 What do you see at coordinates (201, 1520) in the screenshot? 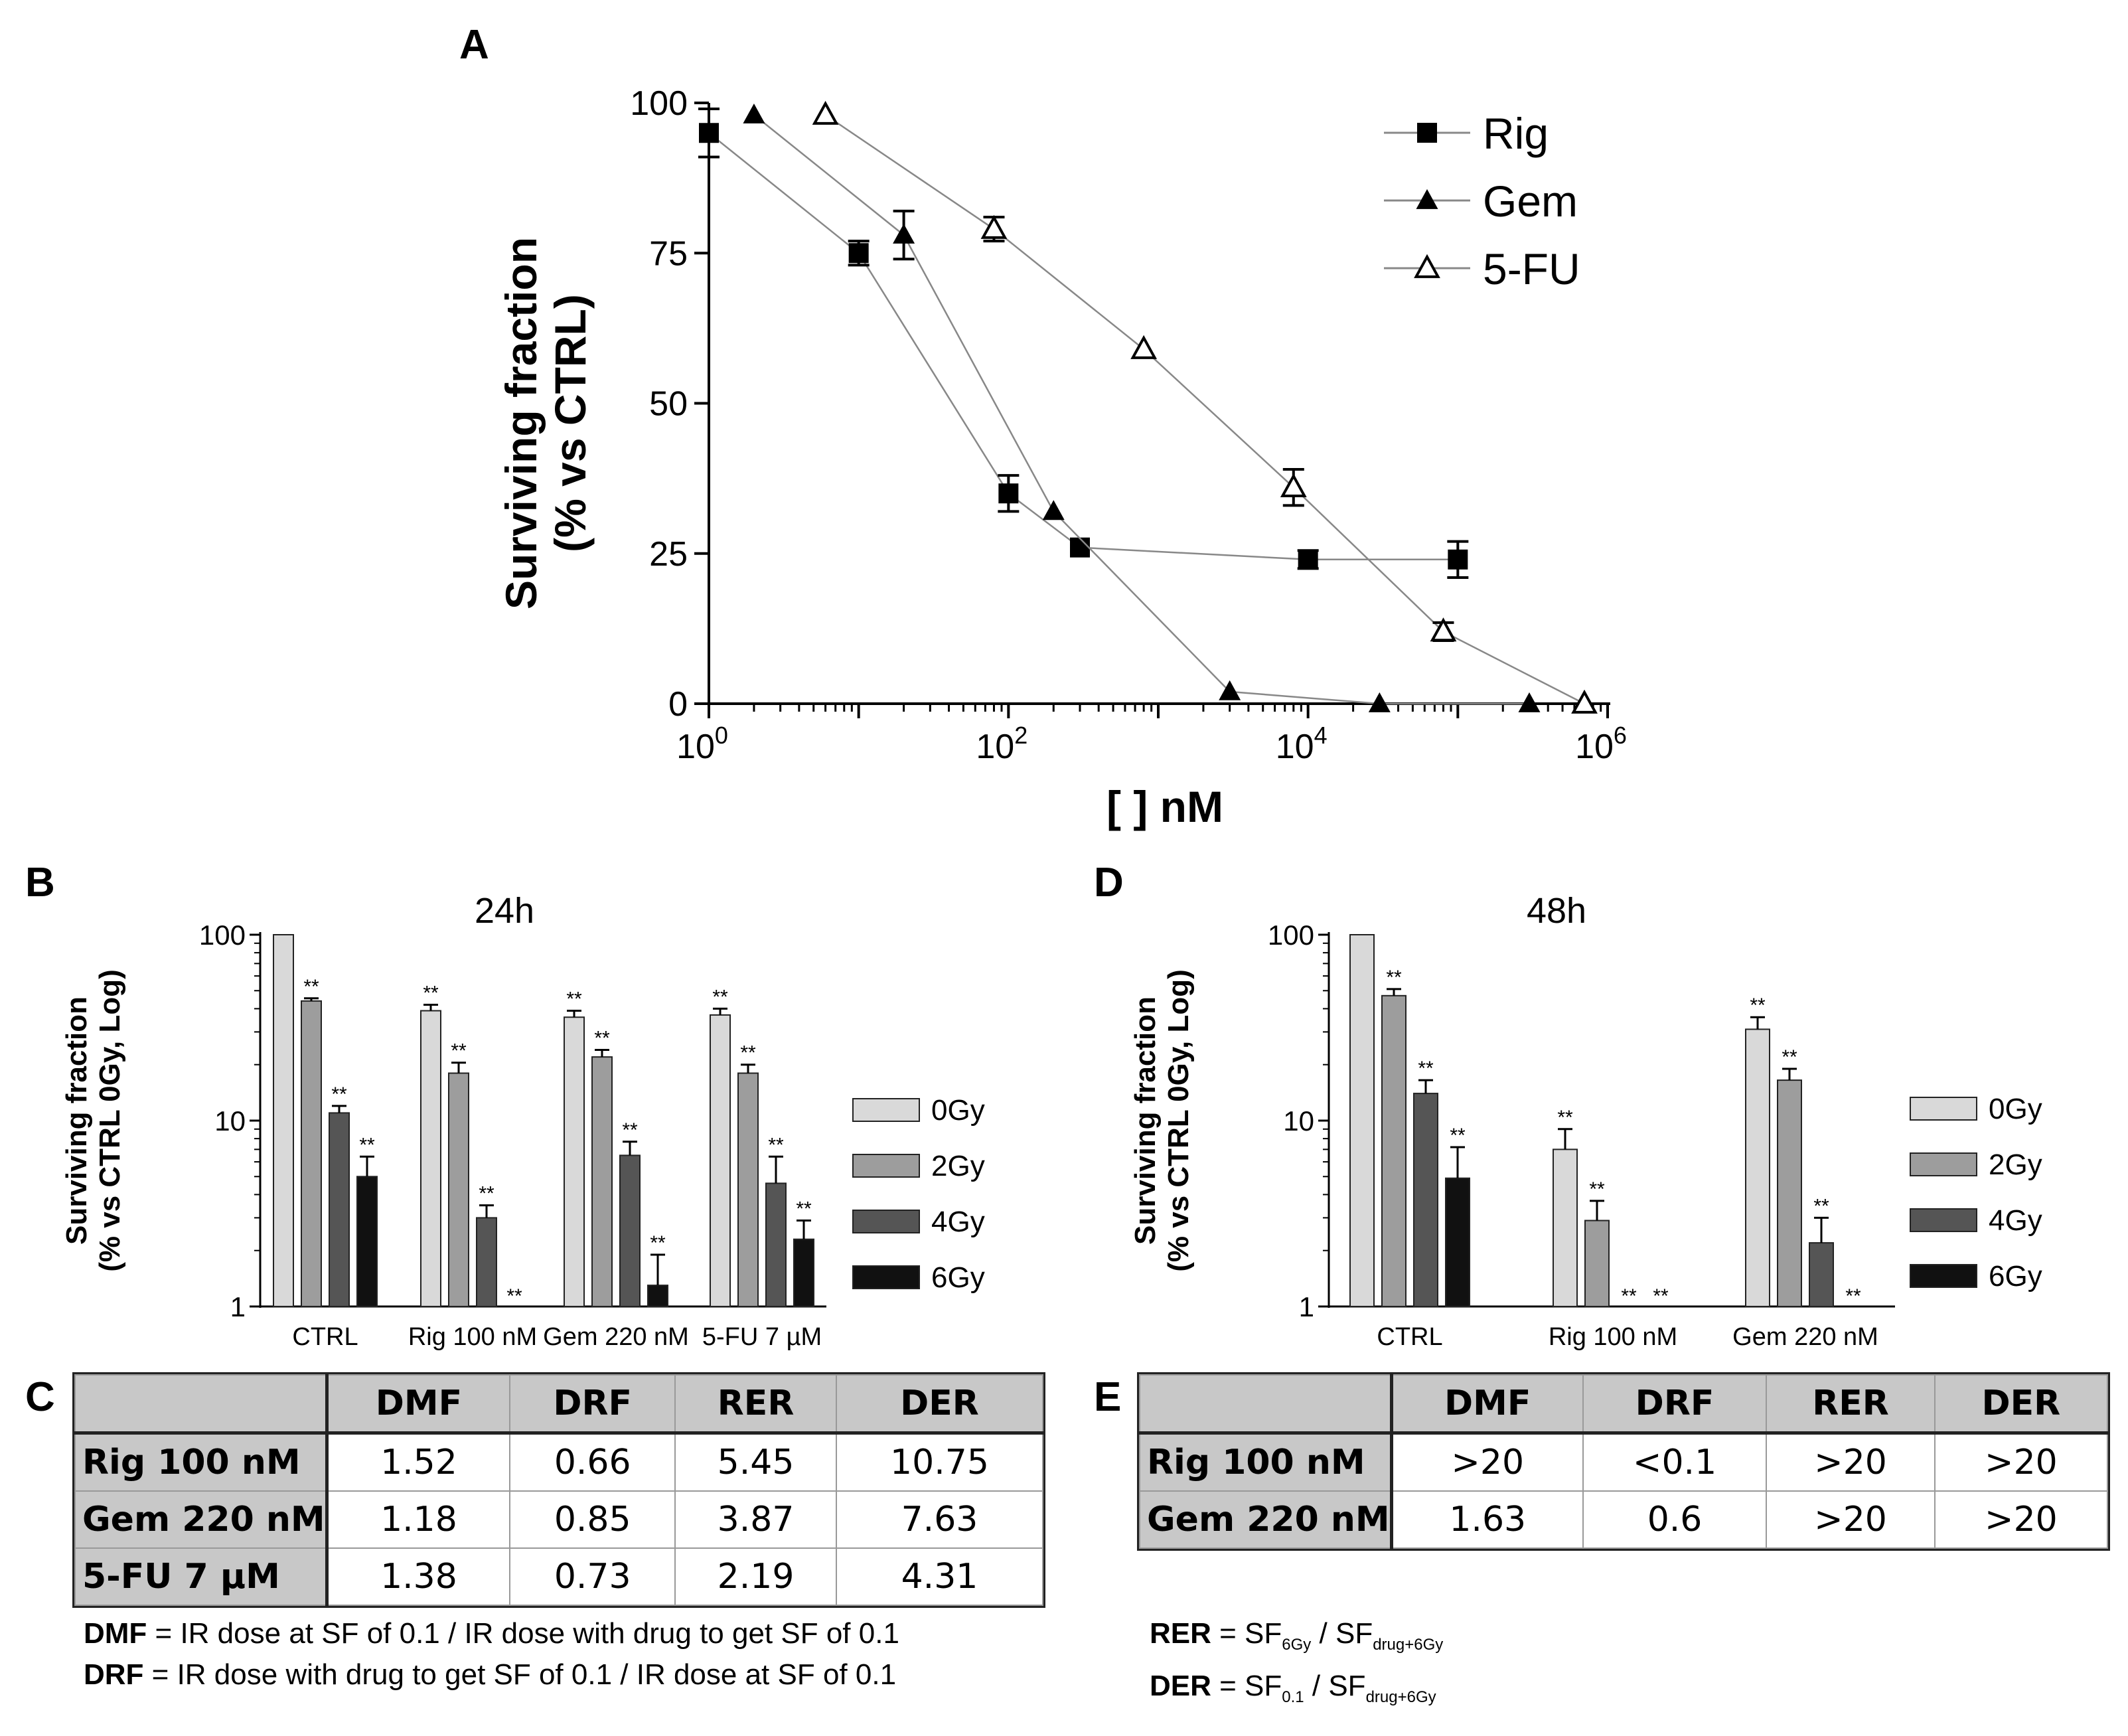
I see `table-c-row-label: Gem 220 nM` at bounding box center [201, 1520].